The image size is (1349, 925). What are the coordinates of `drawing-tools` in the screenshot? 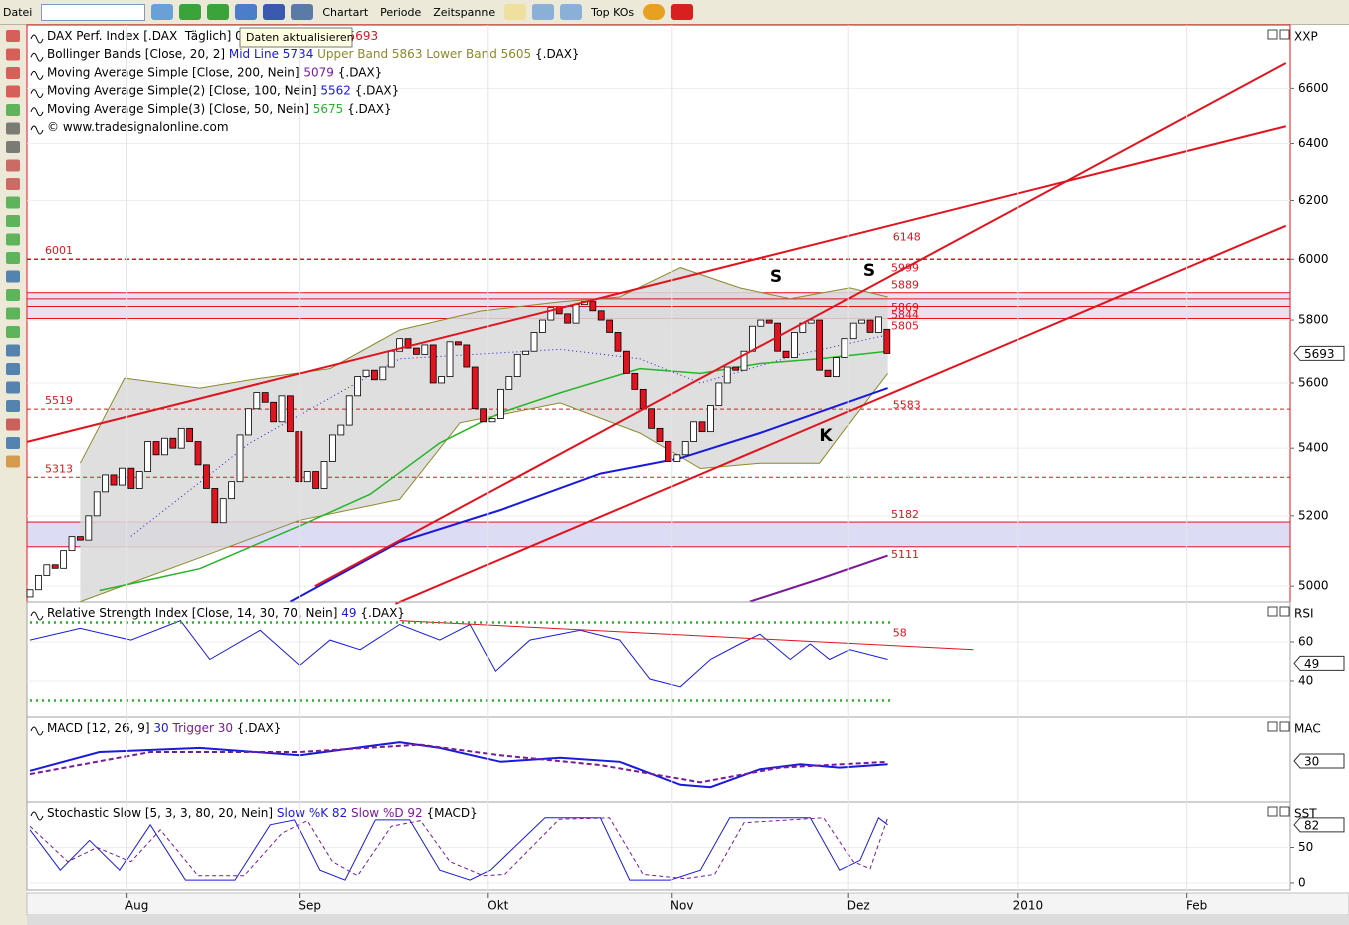 It's located at (13, 249).